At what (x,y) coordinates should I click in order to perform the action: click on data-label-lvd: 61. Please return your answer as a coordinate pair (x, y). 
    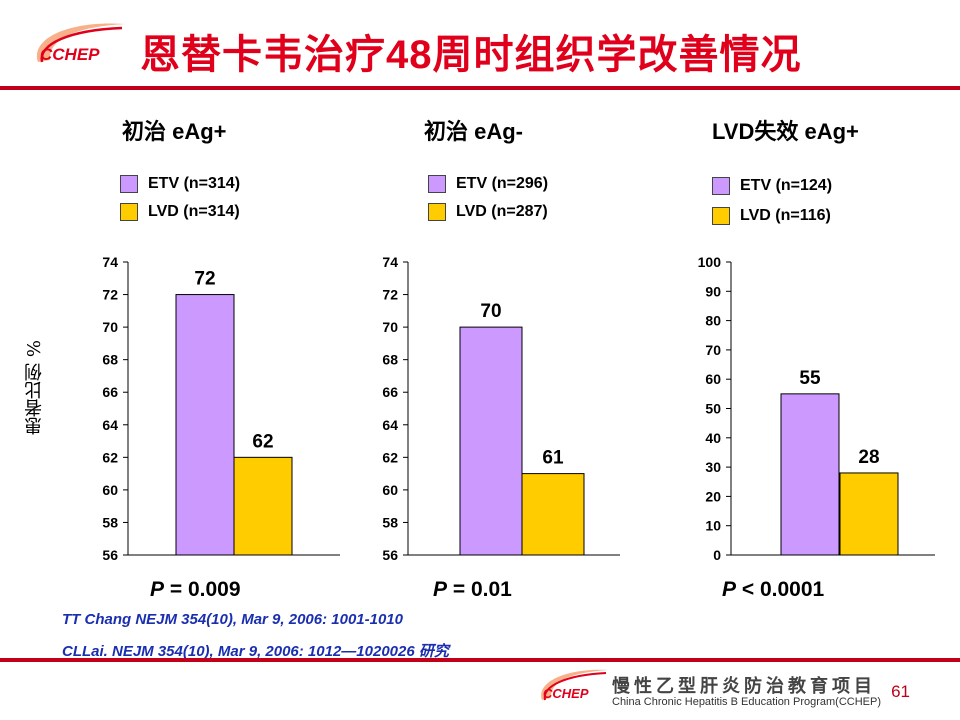
    Looking at the image, I should click on (553, 458).